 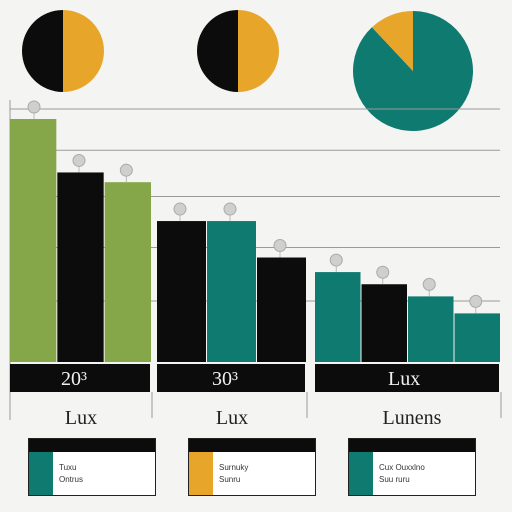 I want to click on legend-line-1: Surnuky, so click(x=234, y=467).